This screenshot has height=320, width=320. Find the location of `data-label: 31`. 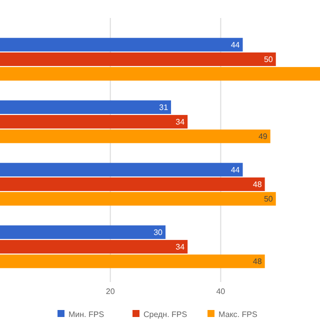

data-label: 31 is located at coordinates (164, 107).